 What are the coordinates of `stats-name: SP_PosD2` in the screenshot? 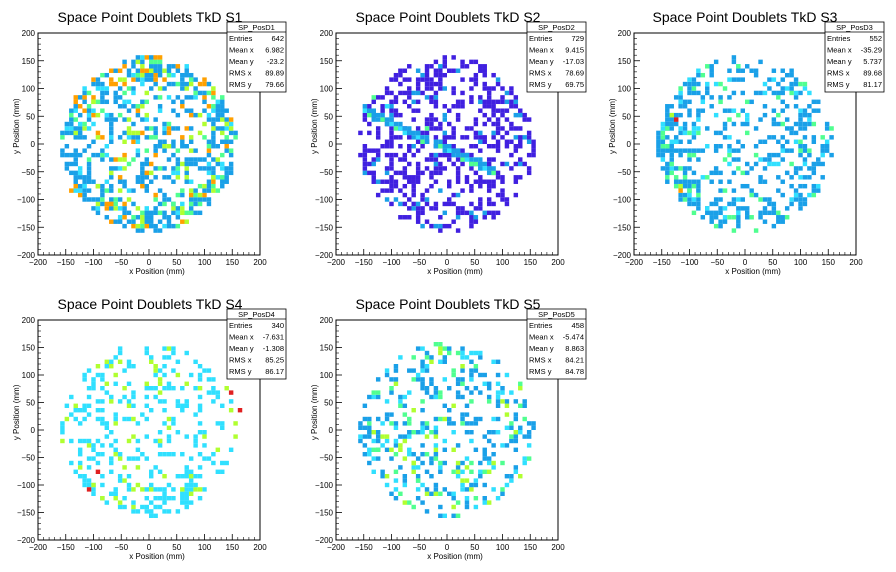 It's located at (556, 27).